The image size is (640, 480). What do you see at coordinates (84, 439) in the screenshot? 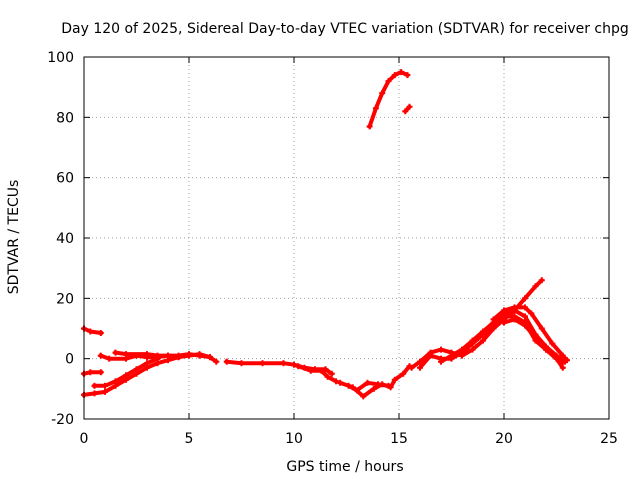
I see `x-tick-label: 0` at bounding box center [84, 439].